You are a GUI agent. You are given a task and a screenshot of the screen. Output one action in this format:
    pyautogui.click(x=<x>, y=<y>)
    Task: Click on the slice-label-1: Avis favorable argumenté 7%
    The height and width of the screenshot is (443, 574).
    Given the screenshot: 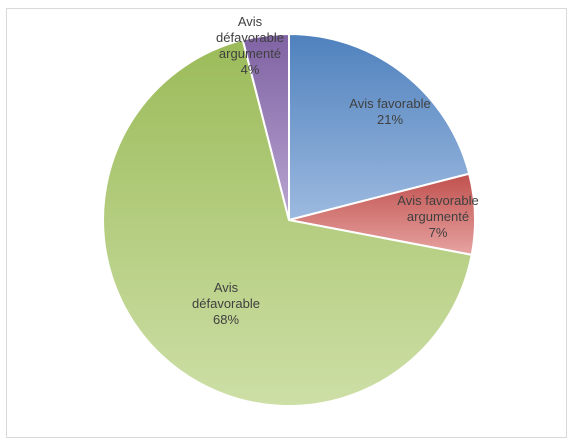 What is the action you would take?
    pyautogui.click(x=437, y=216)
    